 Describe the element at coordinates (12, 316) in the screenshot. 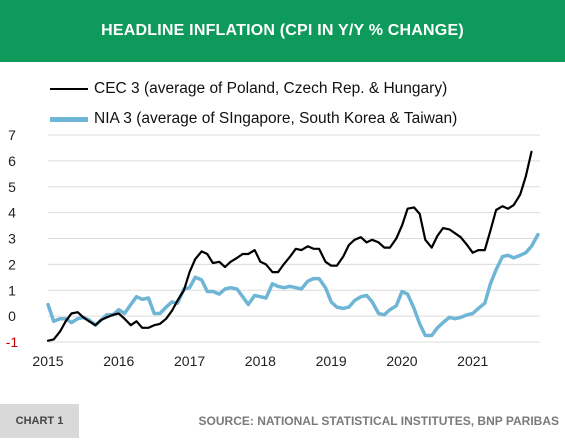

I see `y-tick-label: 0` at that location.